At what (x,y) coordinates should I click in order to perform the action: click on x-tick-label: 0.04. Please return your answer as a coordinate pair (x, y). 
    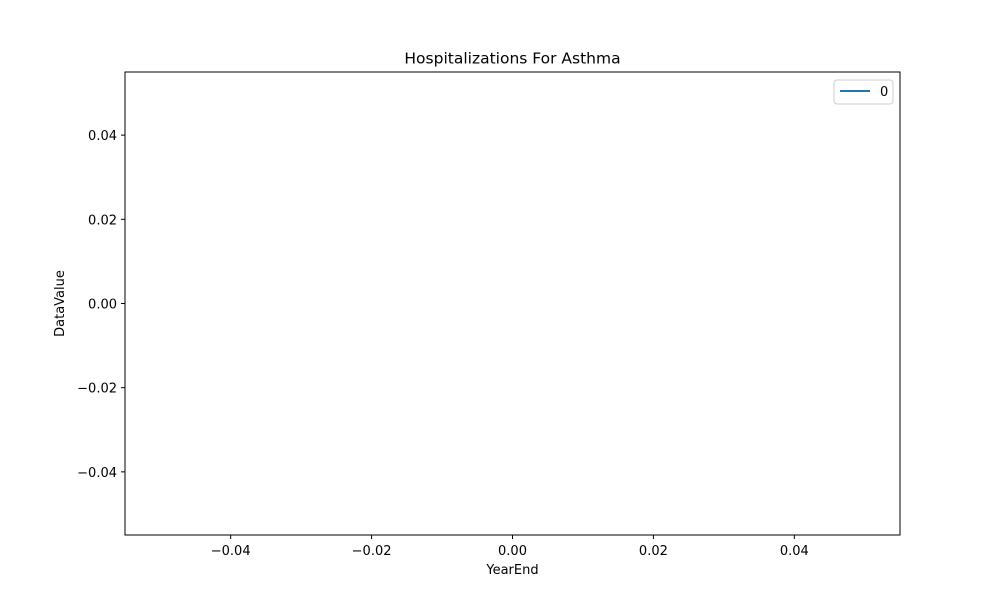
    Looking at the image, I should click on (794, 551).